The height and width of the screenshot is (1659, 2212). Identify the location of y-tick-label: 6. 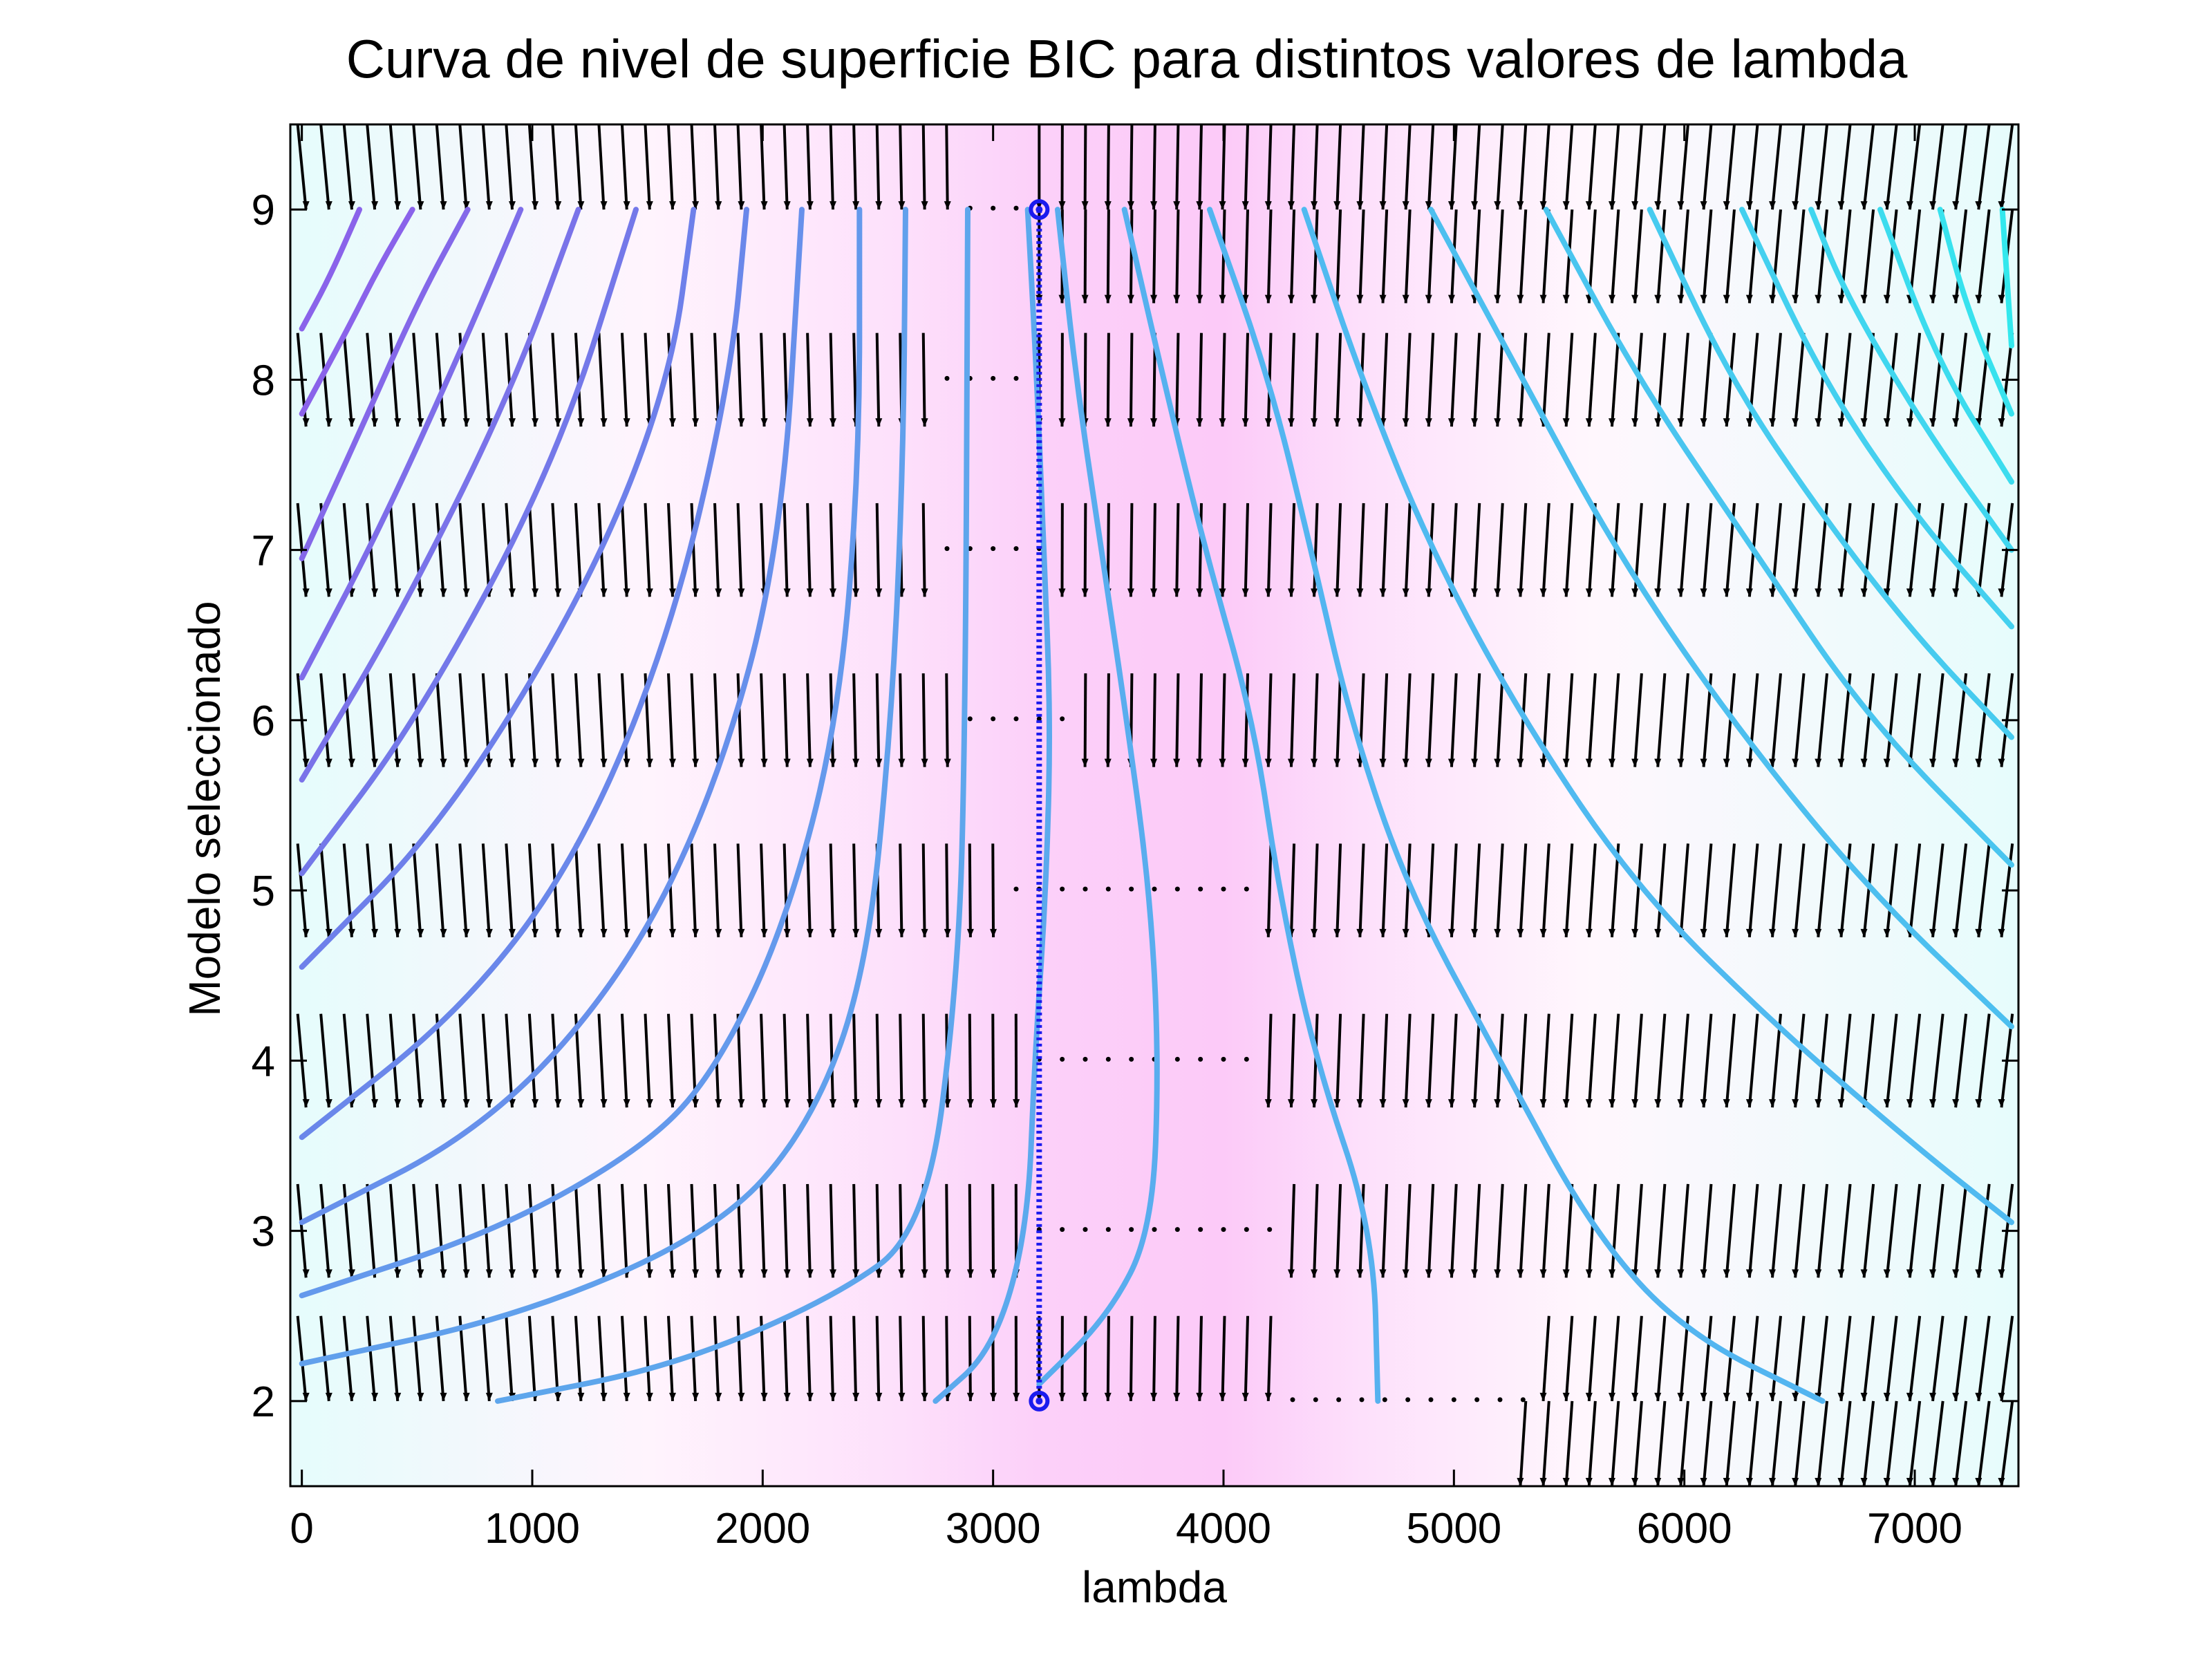
(263, 721).